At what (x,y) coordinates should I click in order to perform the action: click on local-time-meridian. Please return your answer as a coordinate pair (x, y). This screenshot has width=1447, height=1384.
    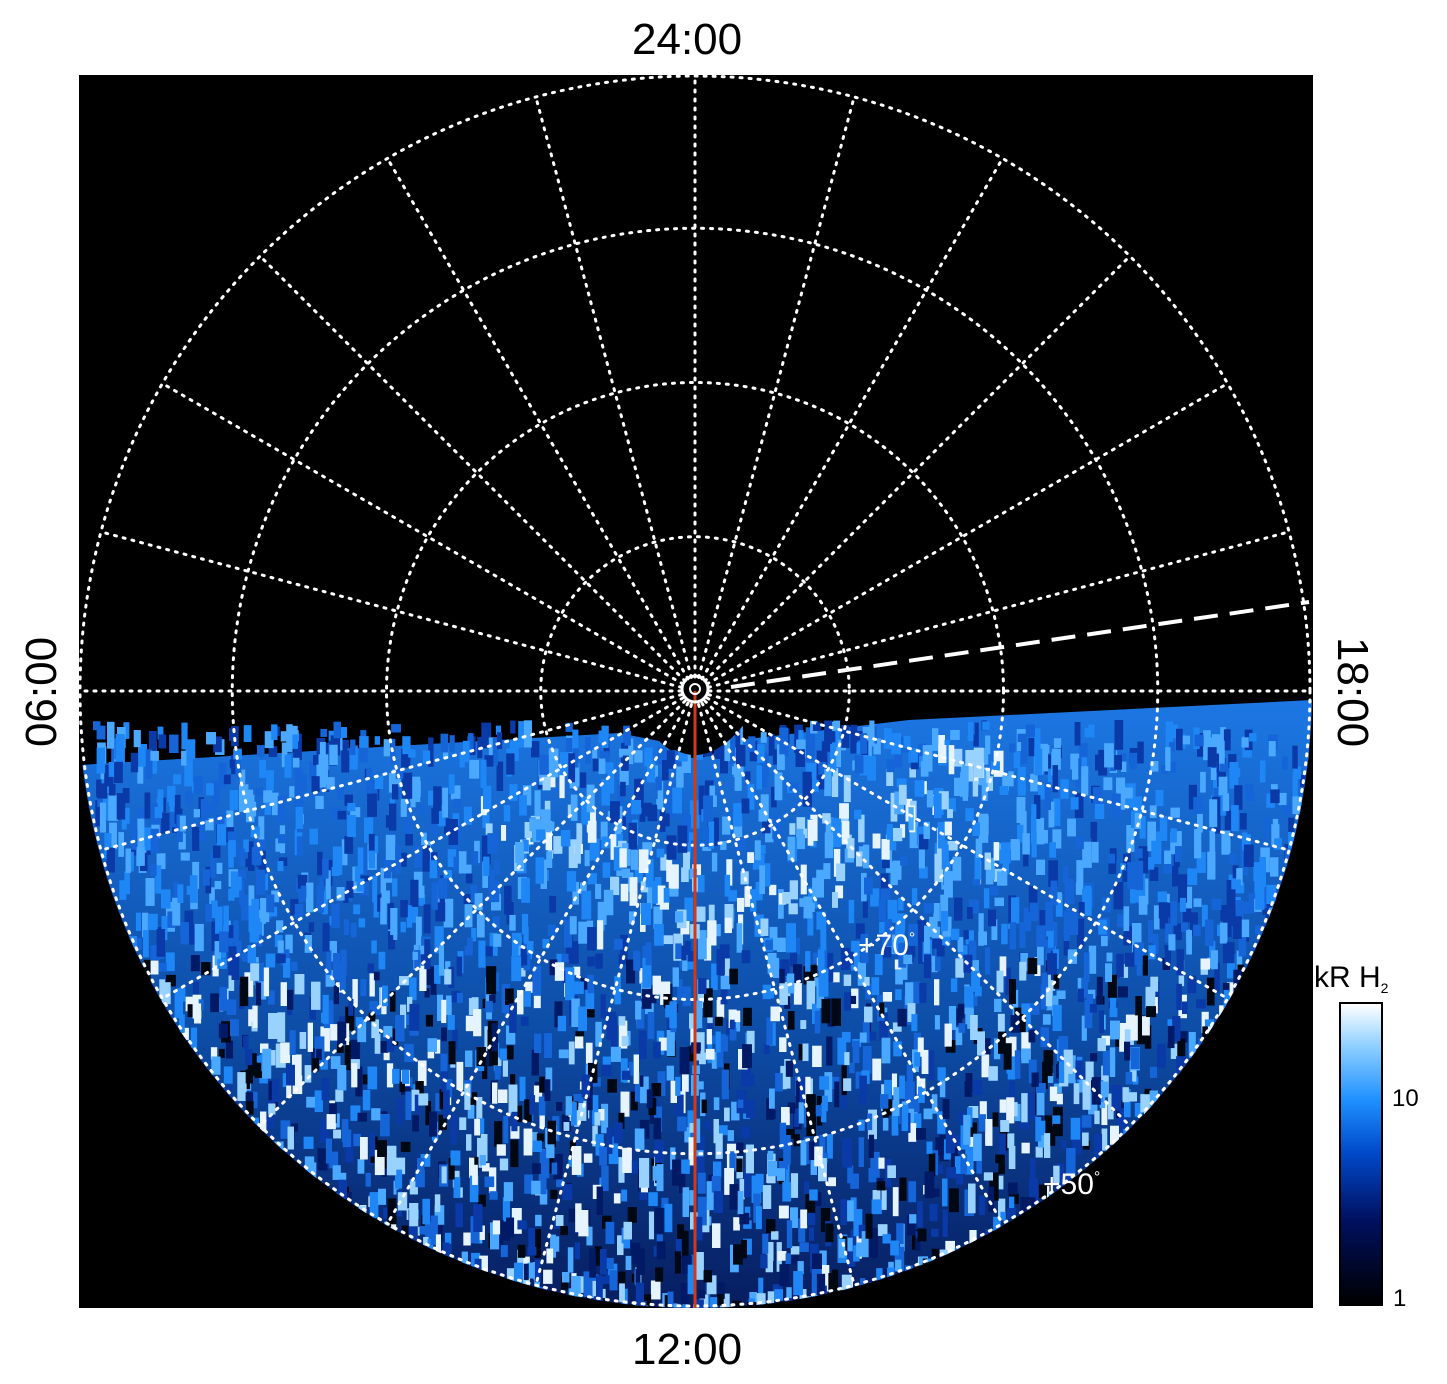
    Looking at the image, I should click on (422, 848).